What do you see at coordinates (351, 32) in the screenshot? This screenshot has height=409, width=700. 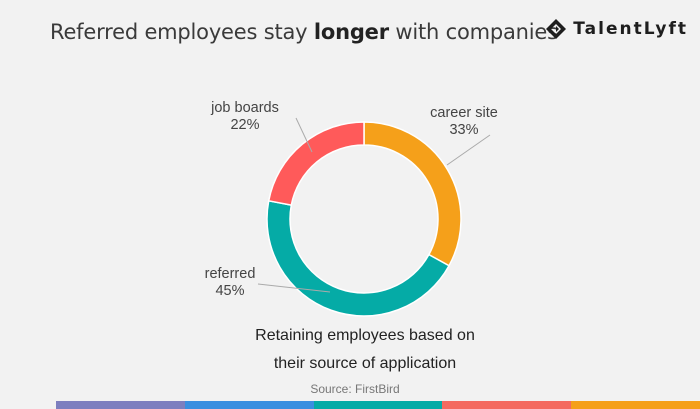 I see `title-bold-text: longer` at bounding box center [351, 32].